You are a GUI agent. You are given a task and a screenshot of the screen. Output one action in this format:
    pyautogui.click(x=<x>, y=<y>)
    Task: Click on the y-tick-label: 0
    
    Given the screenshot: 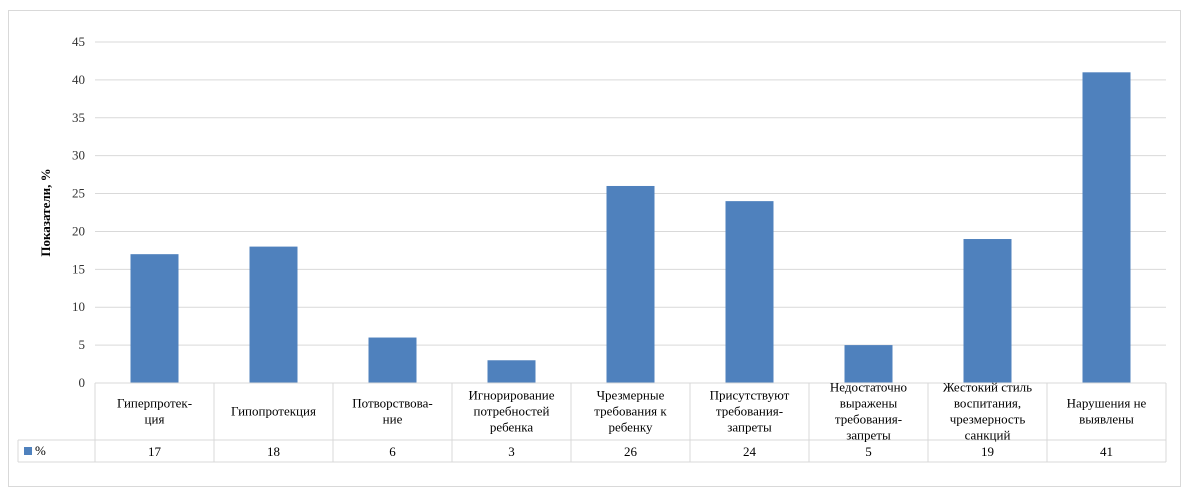 What is the action you would take?
    pyautogui.click(x=82, y=382)
    